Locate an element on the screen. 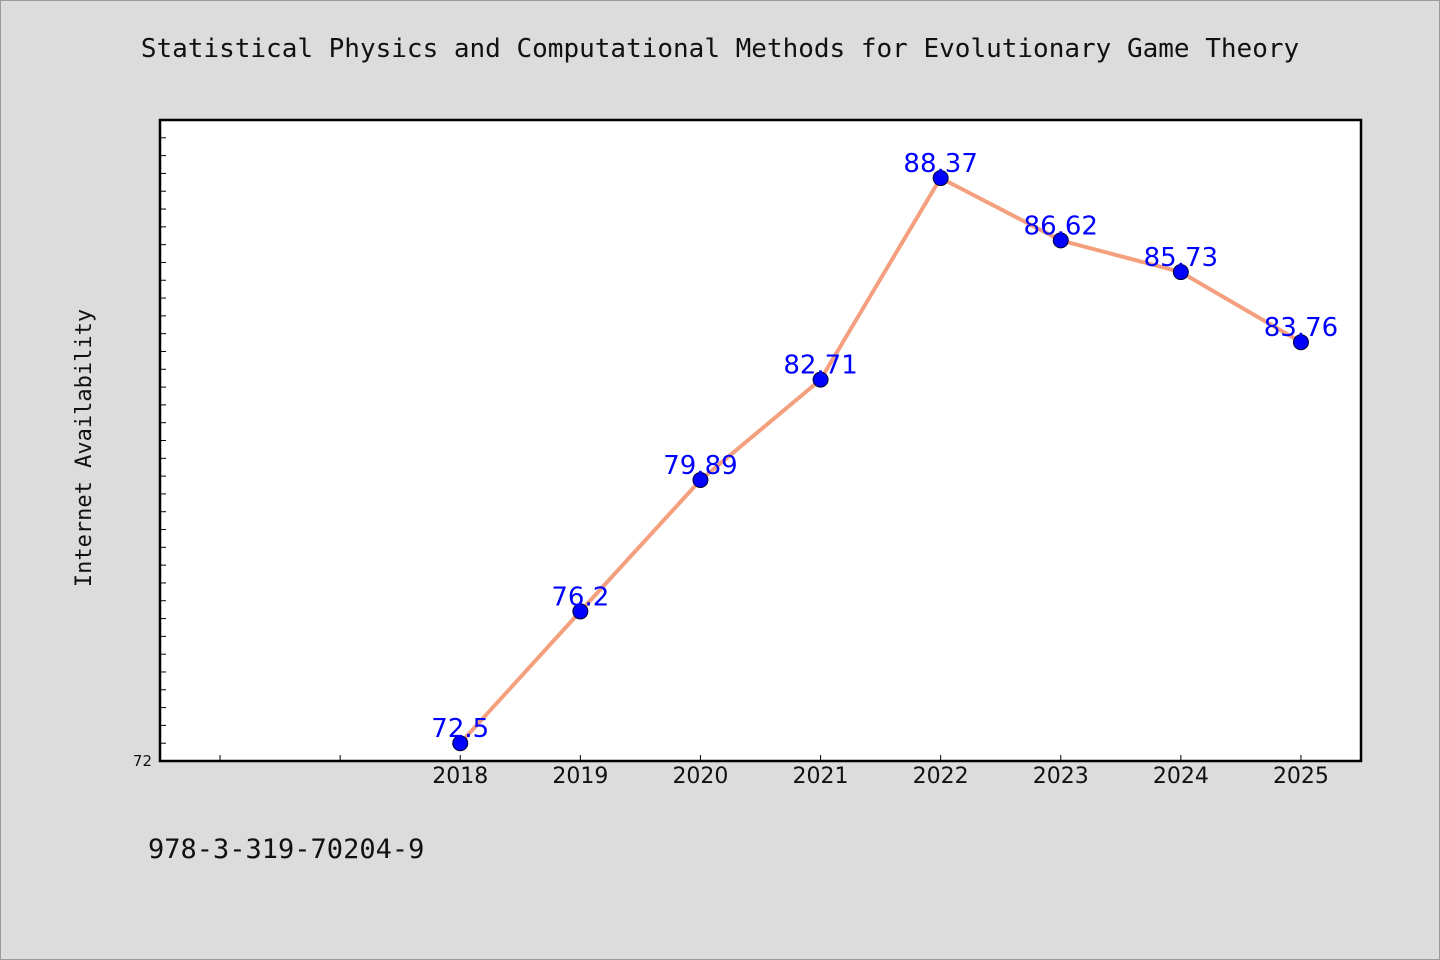 The image size is (1440, 960). x-tick-label: 2019 is located at coordinates (580, 776).